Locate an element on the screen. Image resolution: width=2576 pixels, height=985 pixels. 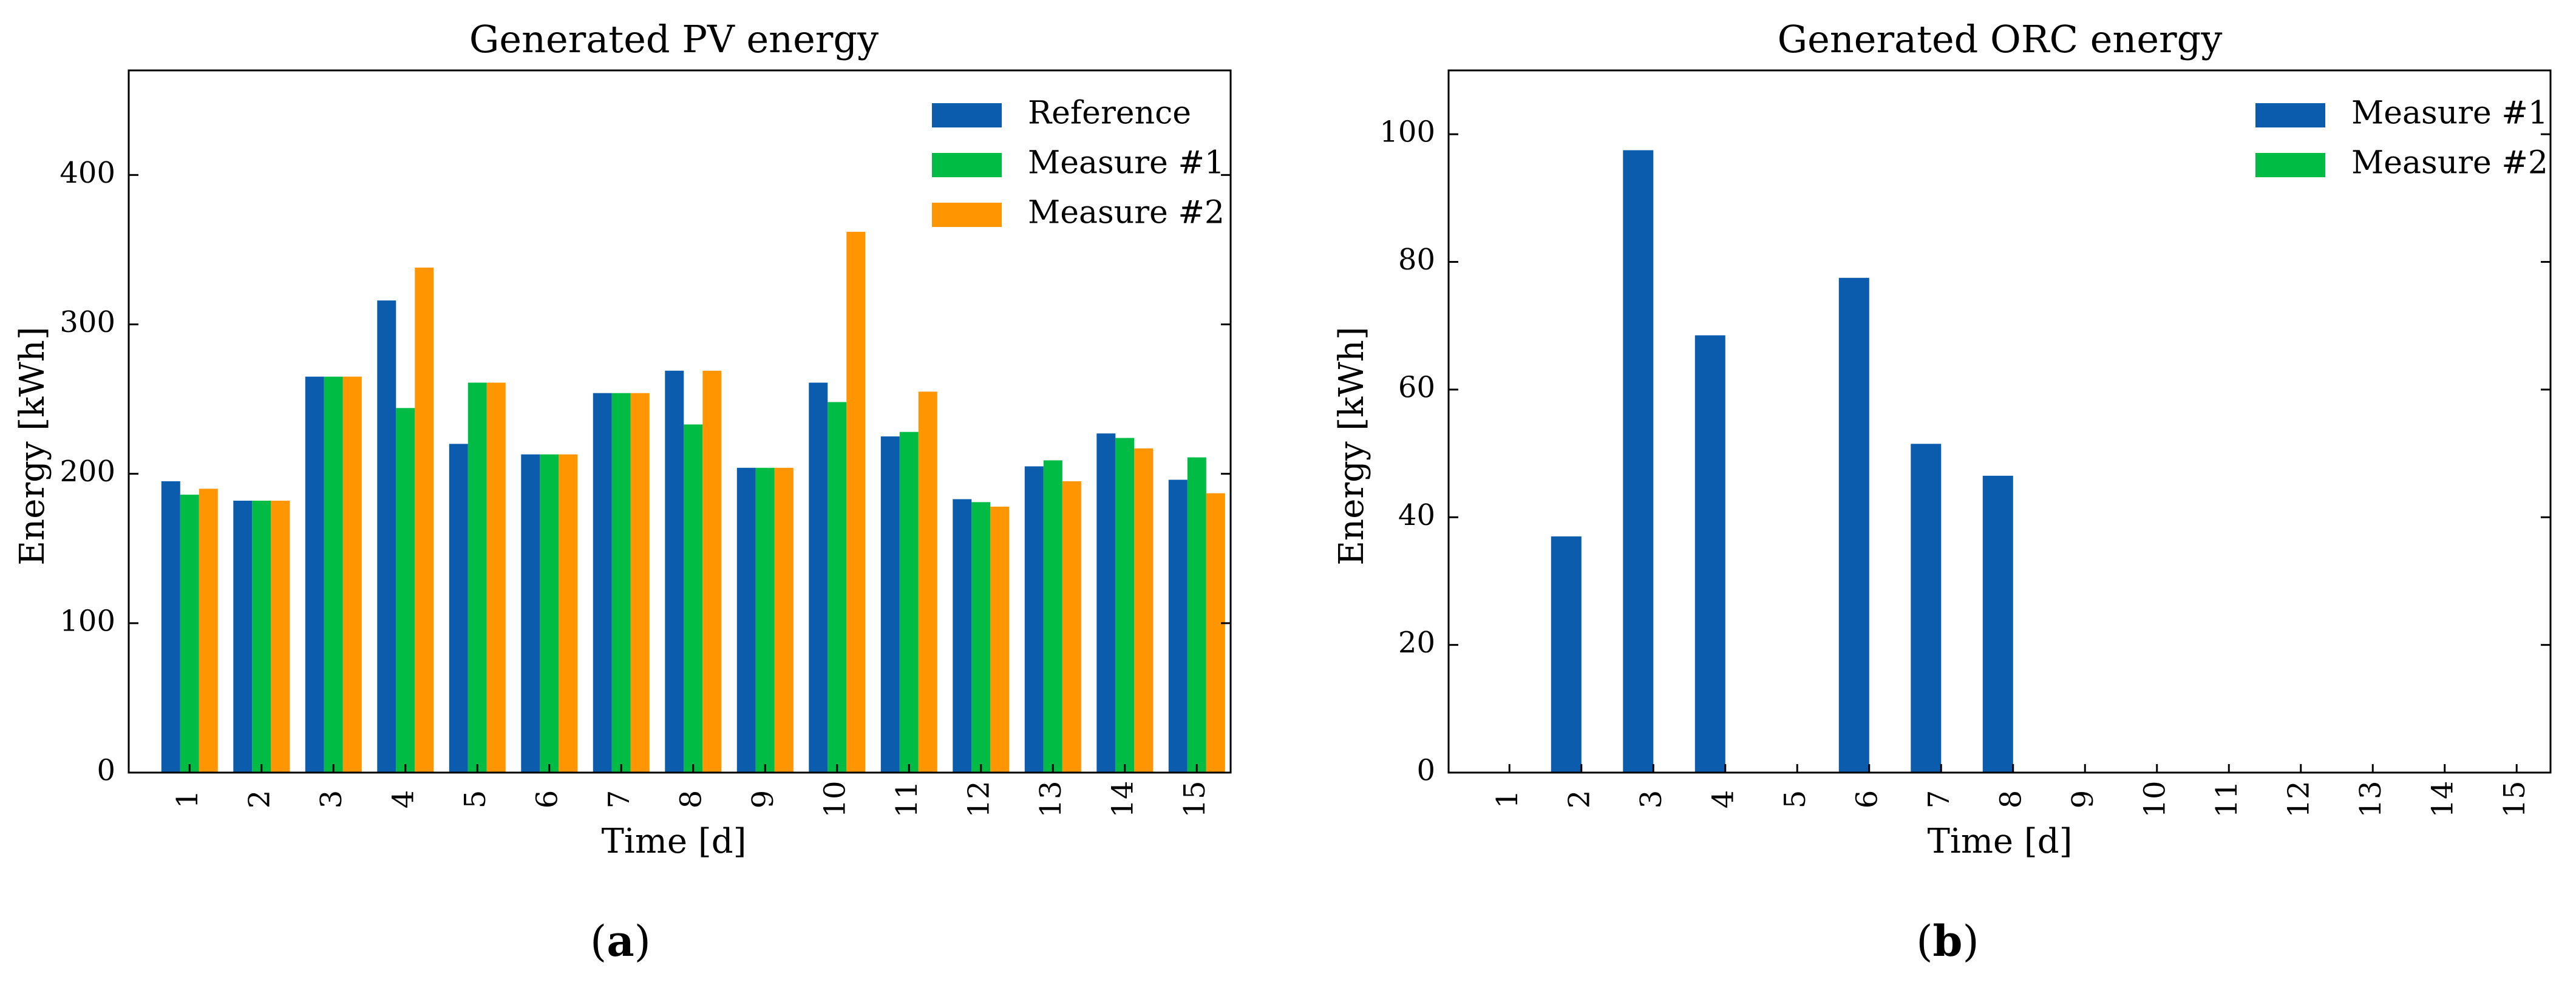
panel-letter: a is located at coordinates (620, 941).